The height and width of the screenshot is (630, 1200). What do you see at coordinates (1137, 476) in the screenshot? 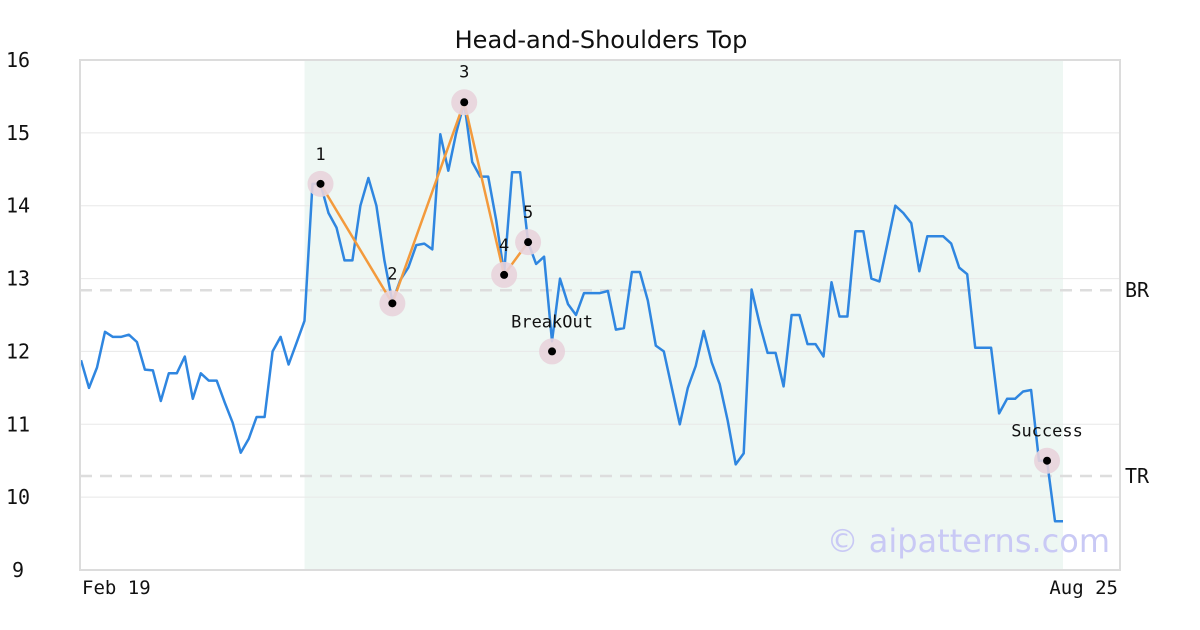
I see `level-label-tr: TR` at bounding box center [1137, 476].